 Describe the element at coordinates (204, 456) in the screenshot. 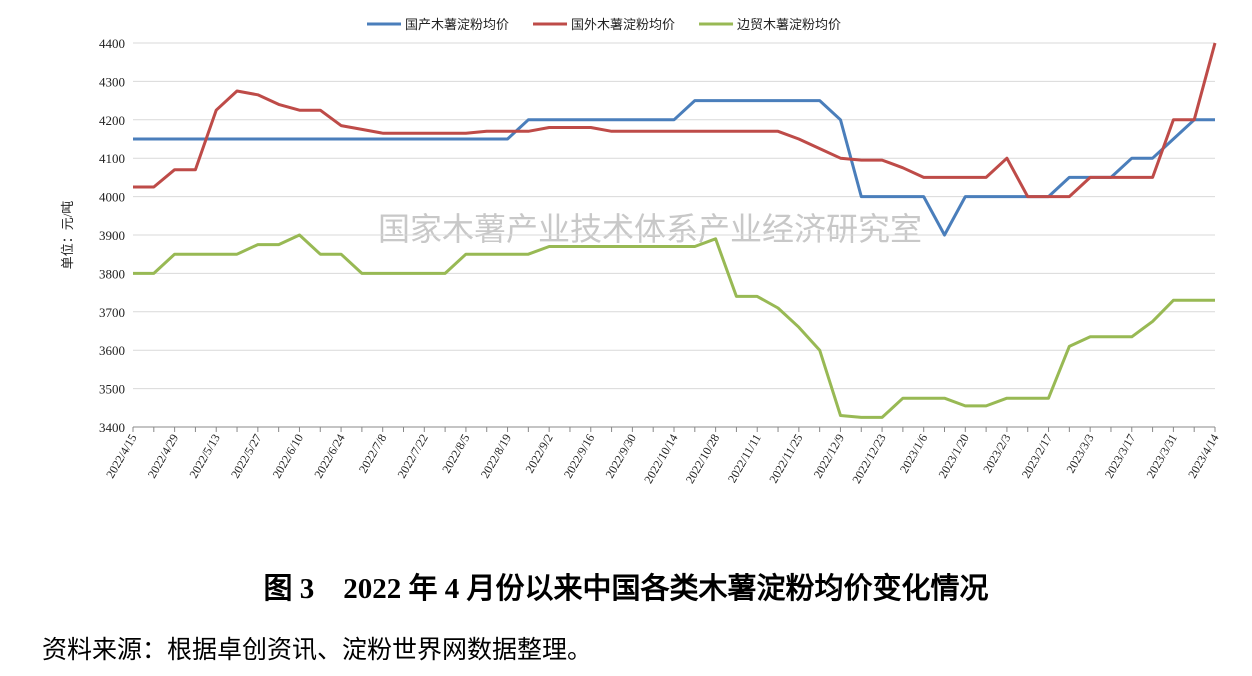

I see `x-tick-label: 2022/5/13` at that location.